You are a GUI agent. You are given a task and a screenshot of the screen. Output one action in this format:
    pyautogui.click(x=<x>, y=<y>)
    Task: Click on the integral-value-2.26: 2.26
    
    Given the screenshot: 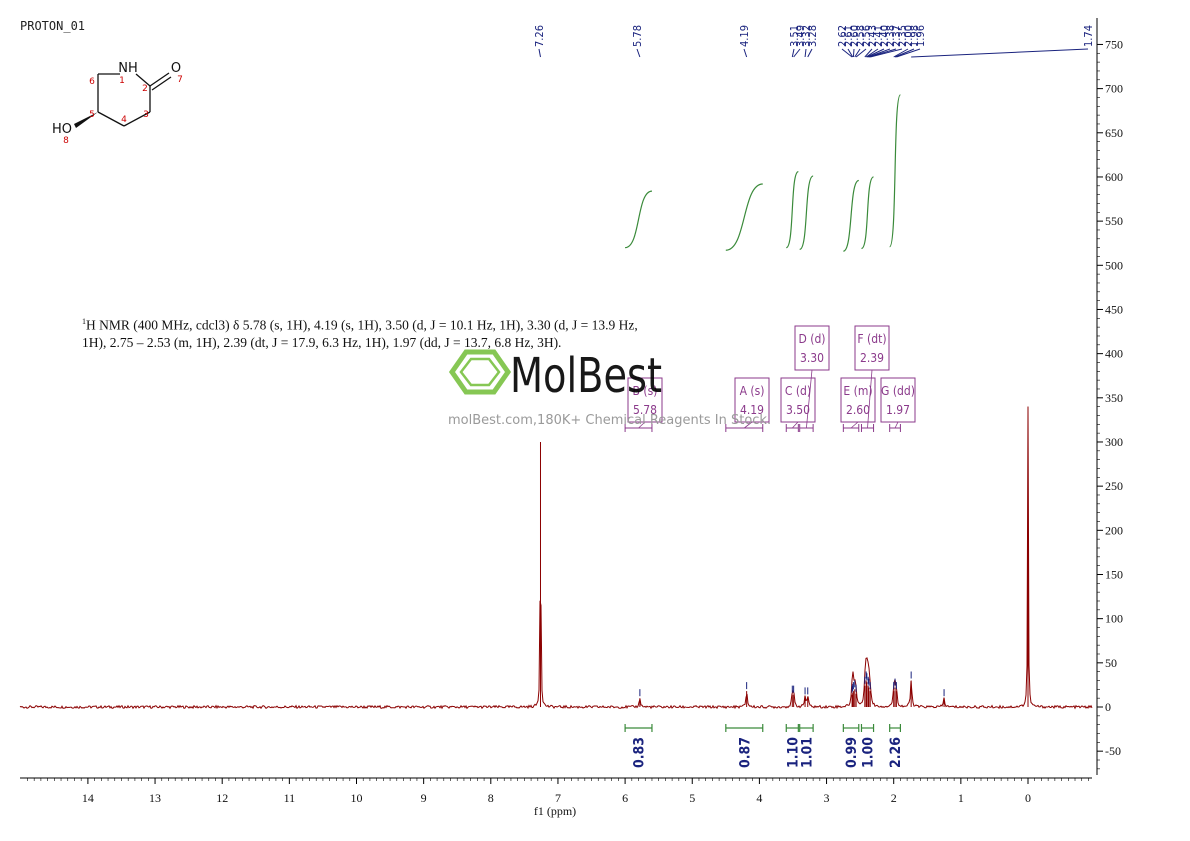 What is the action you would take?
    pyautogui.click(x=896, y=752)
    